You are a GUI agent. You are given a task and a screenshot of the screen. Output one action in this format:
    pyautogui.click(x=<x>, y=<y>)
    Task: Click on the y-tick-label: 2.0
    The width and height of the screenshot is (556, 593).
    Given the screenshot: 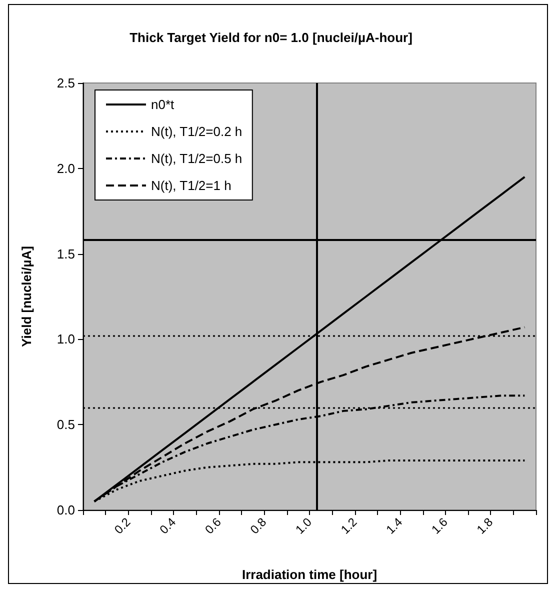 What is the action you would take?
    pyautogui.click(x=65, y=168)
    